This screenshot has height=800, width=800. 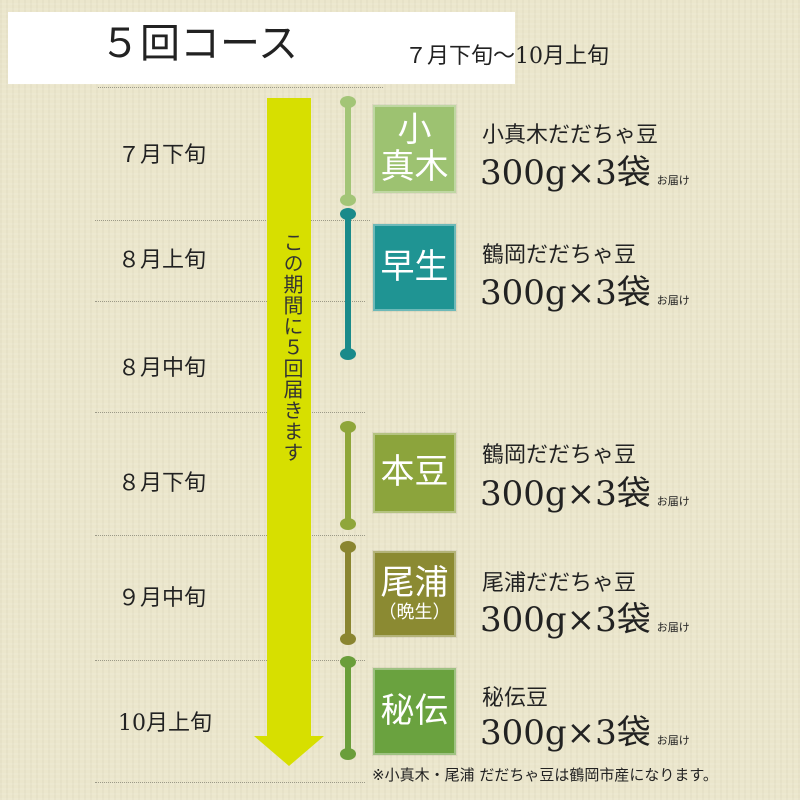 I want to click on variety-badge: 小 真木, so click(x=414, y=149).